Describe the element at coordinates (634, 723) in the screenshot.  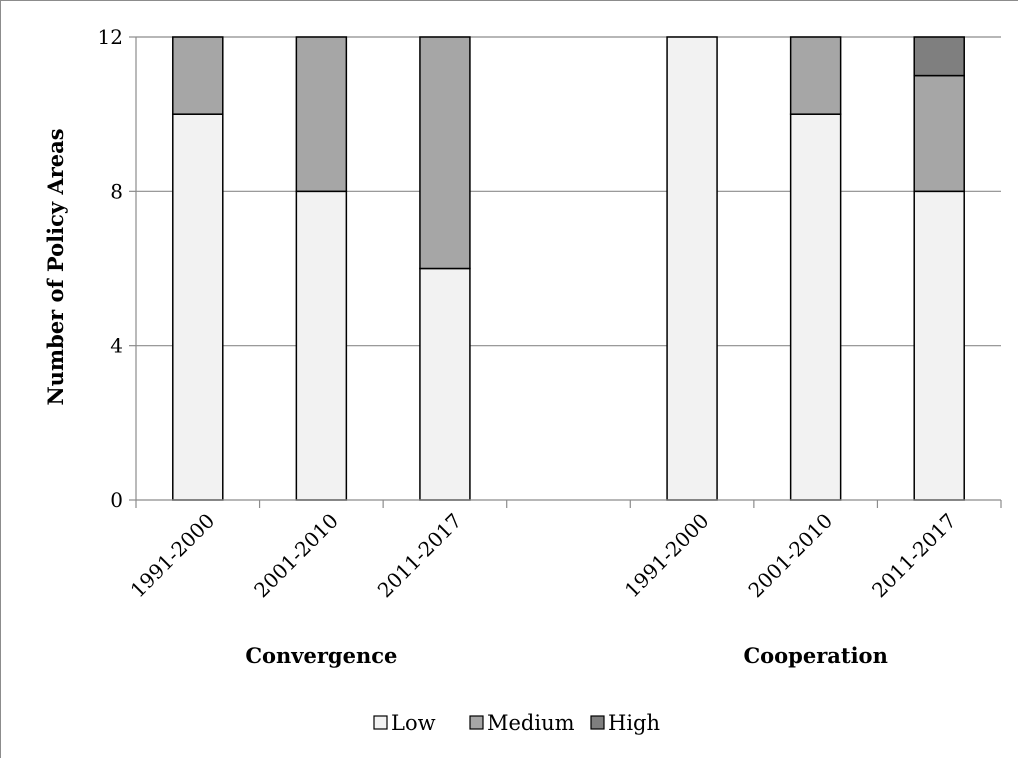
I see `legend-label-high: High` at that location.